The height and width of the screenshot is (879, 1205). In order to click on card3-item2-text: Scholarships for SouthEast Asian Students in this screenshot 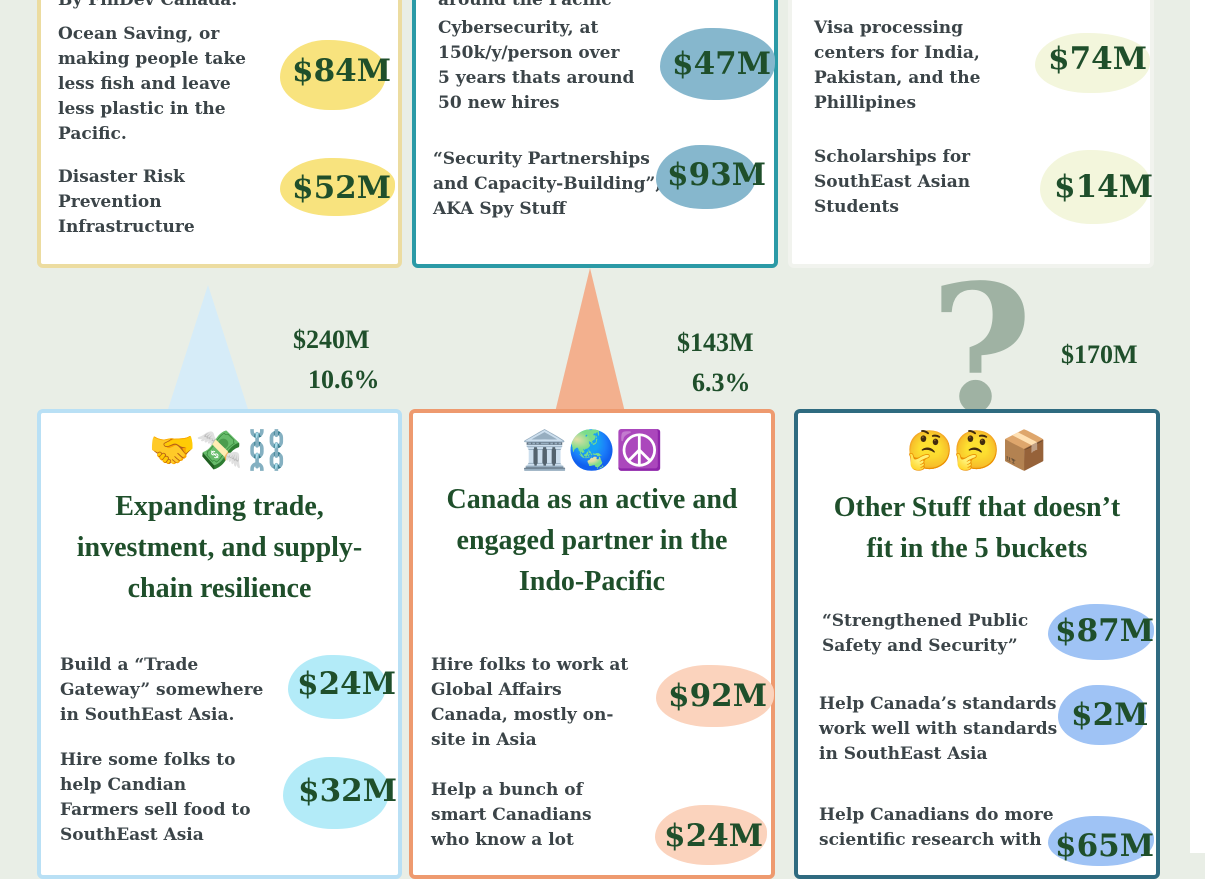, I will do `click(892, 182)`.